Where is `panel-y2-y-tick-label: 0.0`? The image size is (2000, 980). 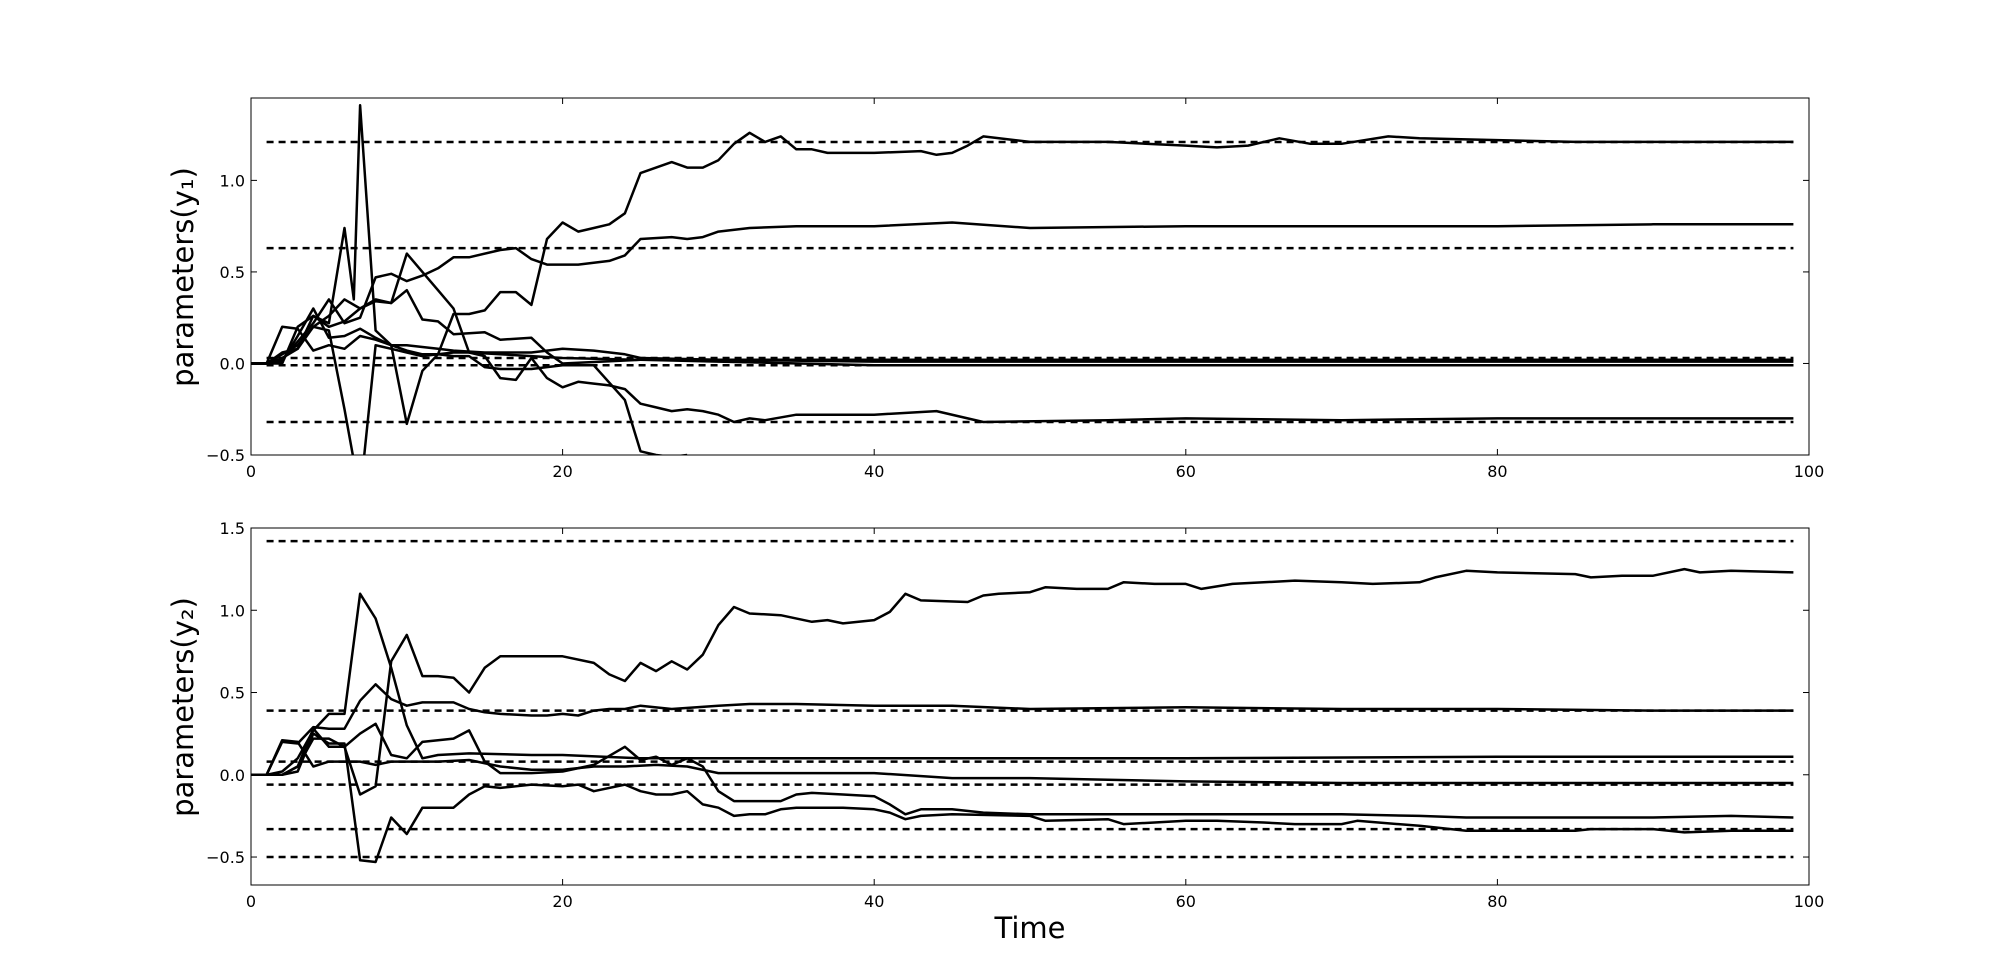
panel-y2-y-tick-label: 0.0 is located at coordinates (232, 775).